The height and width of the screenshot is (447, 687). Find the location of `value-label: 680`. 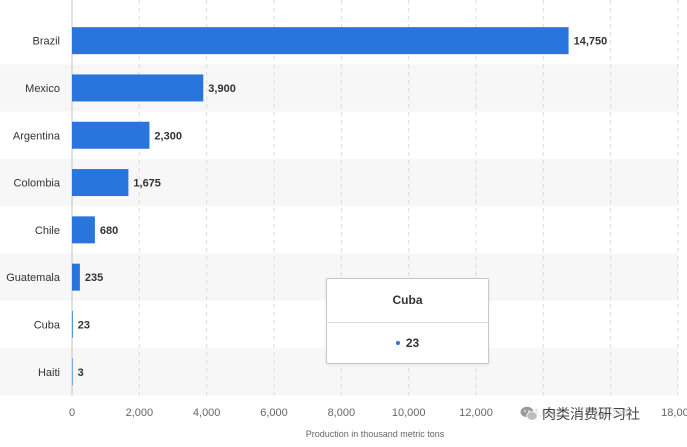

value-label: 680 is located at coordinates (109, 231).